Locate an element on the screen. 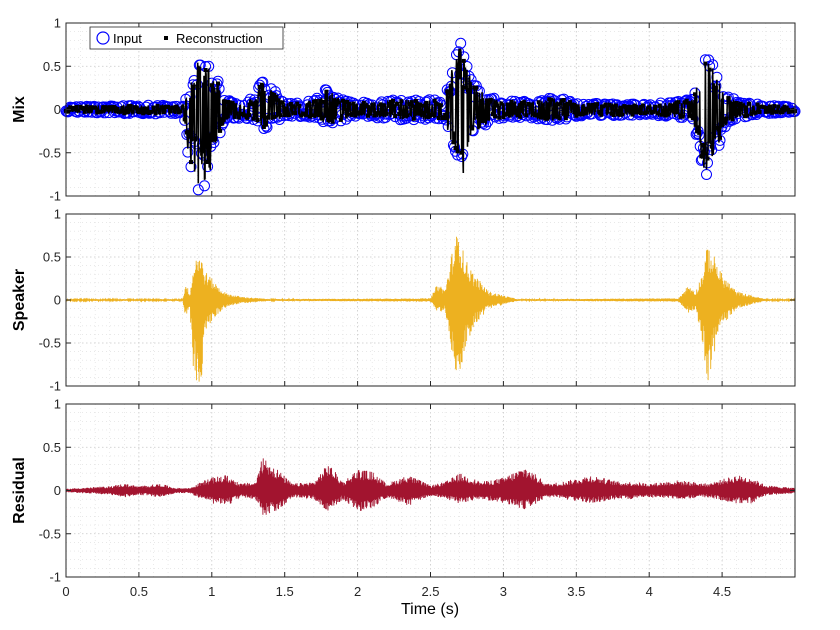 Image resolution: width=840 pixels, height=630 pixels. y-axis-label: Mix is located at coordinates (19, 109).